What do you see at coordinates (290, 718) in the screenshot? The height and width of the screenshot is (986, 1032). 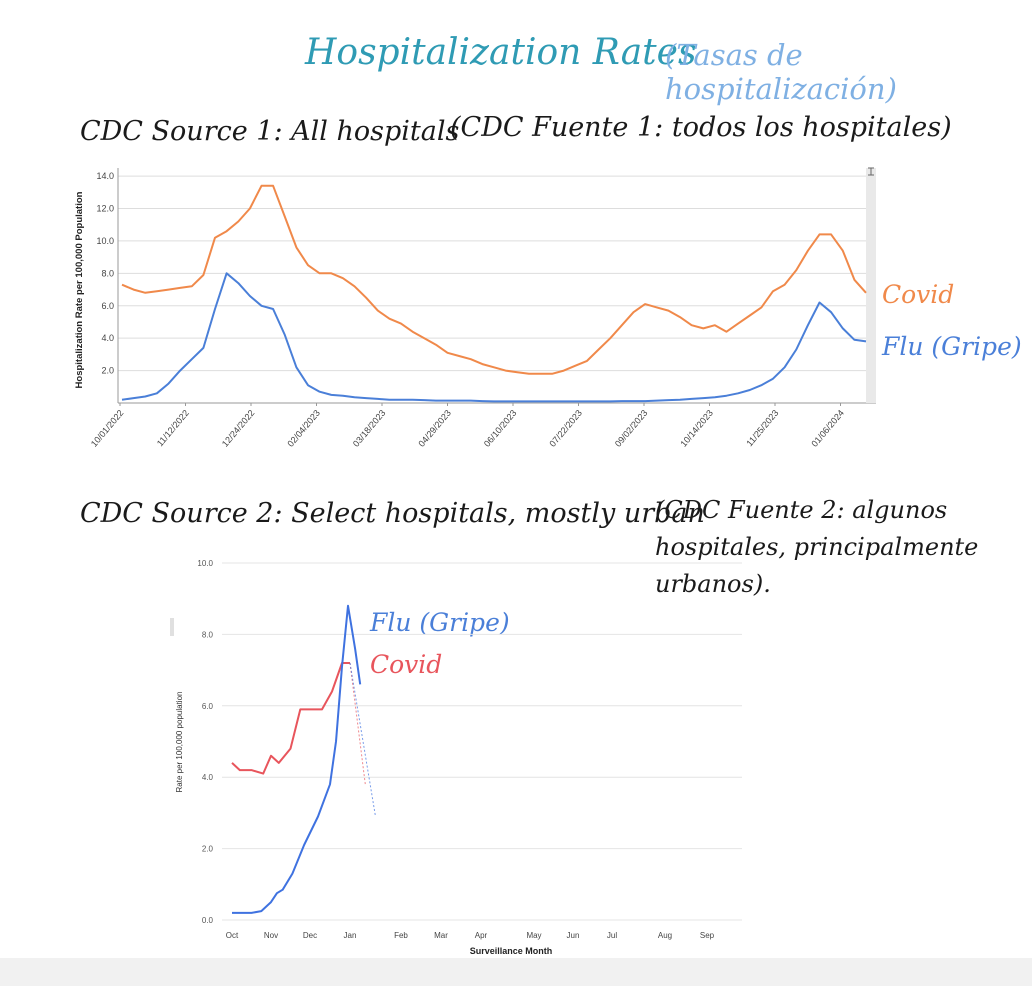 I see `chart2-covid-line` at bounding box center [290, 718].